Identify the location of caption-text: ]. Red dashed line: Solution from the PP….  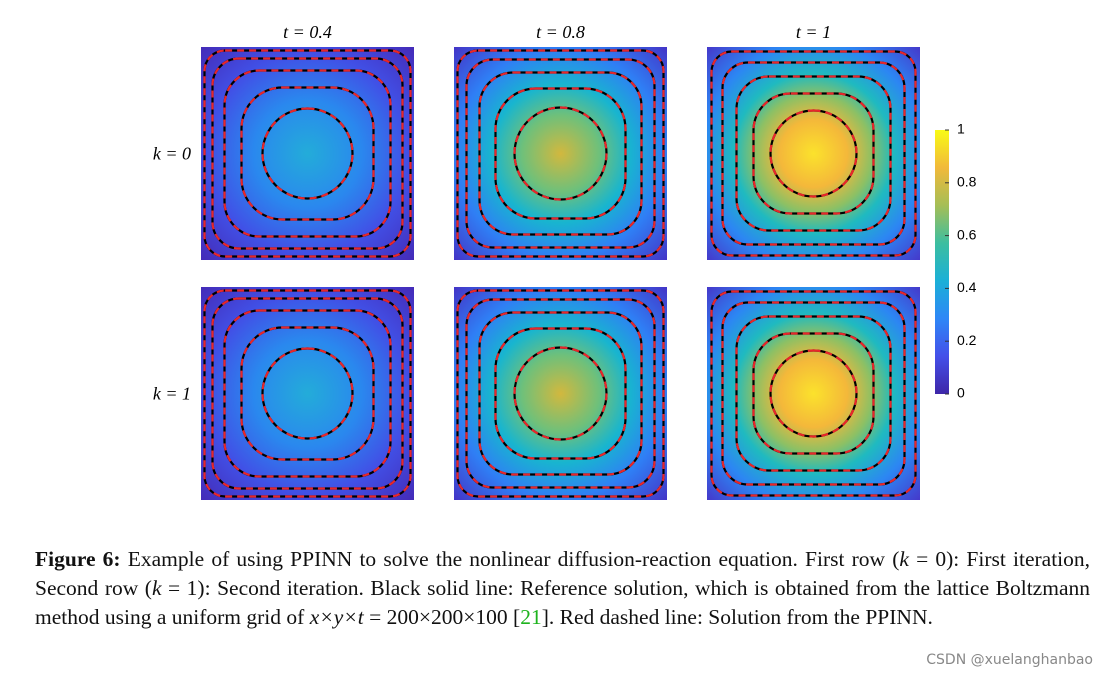
(737, 617).